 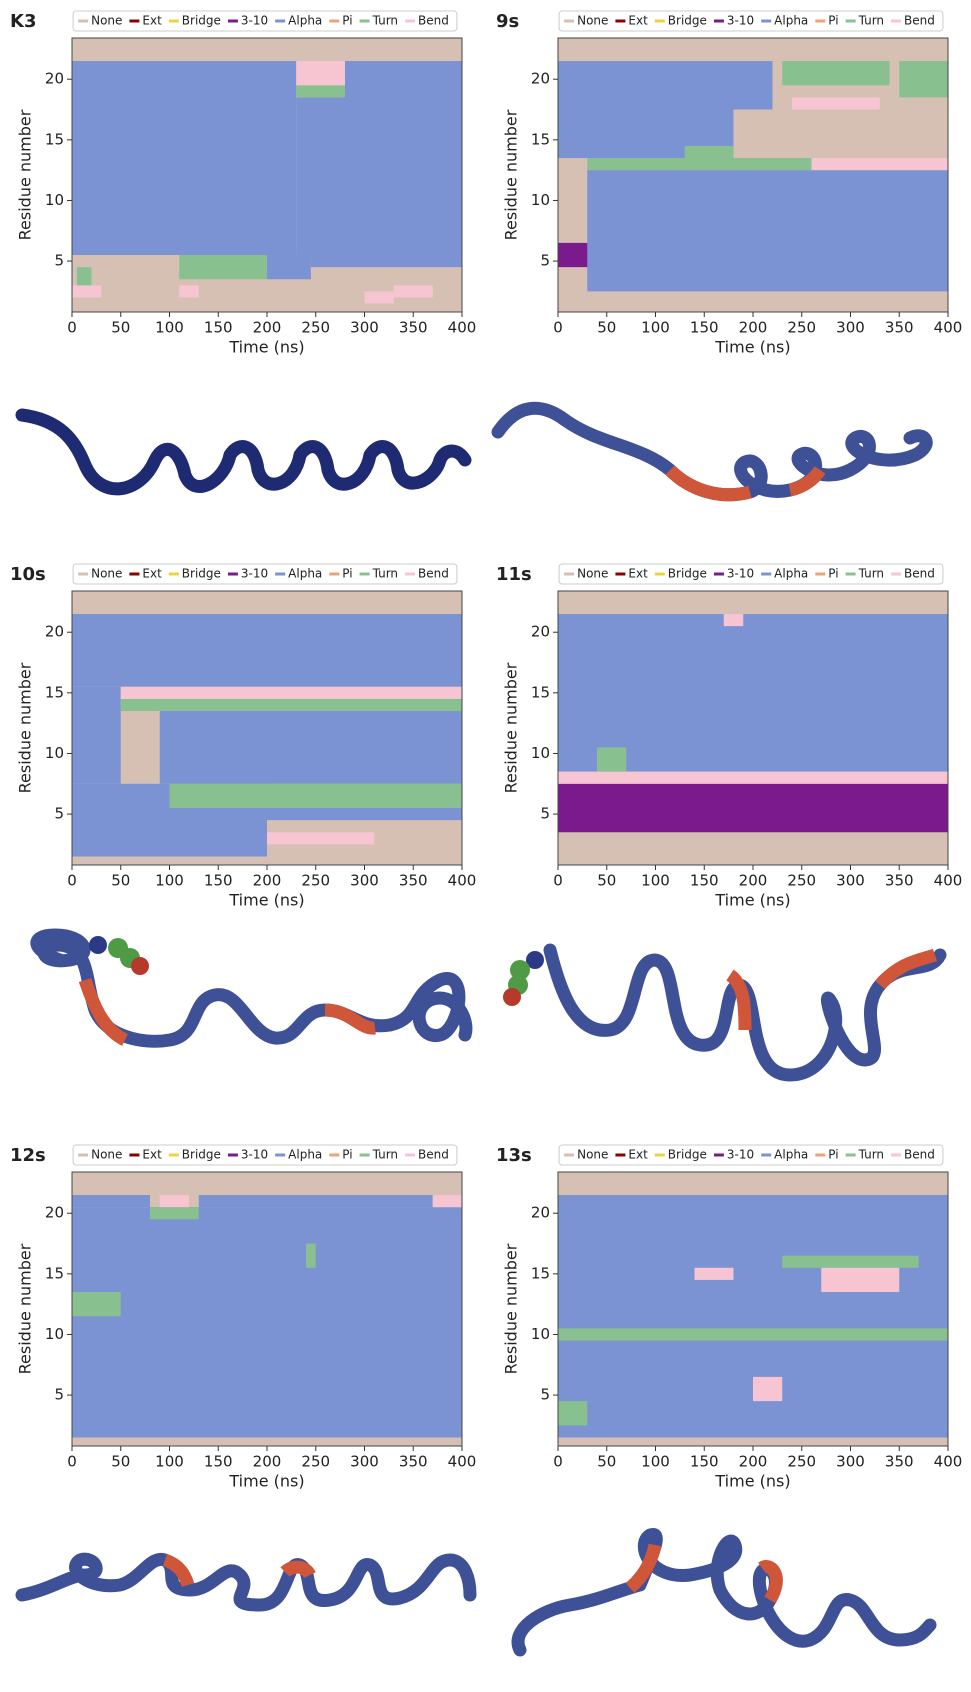 What do you see at coordinates (770, 1582) in the screenshot?
I see `structure-13s-highlight` at bounding box center [770, 1582].